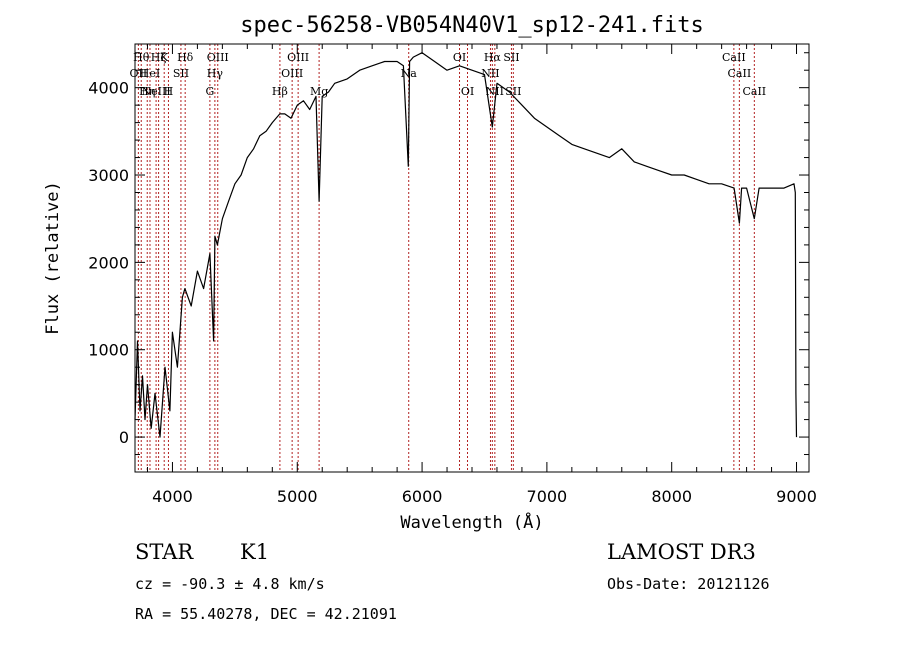  I want to click on emission-line-label: NeIII, so click(156, 91).